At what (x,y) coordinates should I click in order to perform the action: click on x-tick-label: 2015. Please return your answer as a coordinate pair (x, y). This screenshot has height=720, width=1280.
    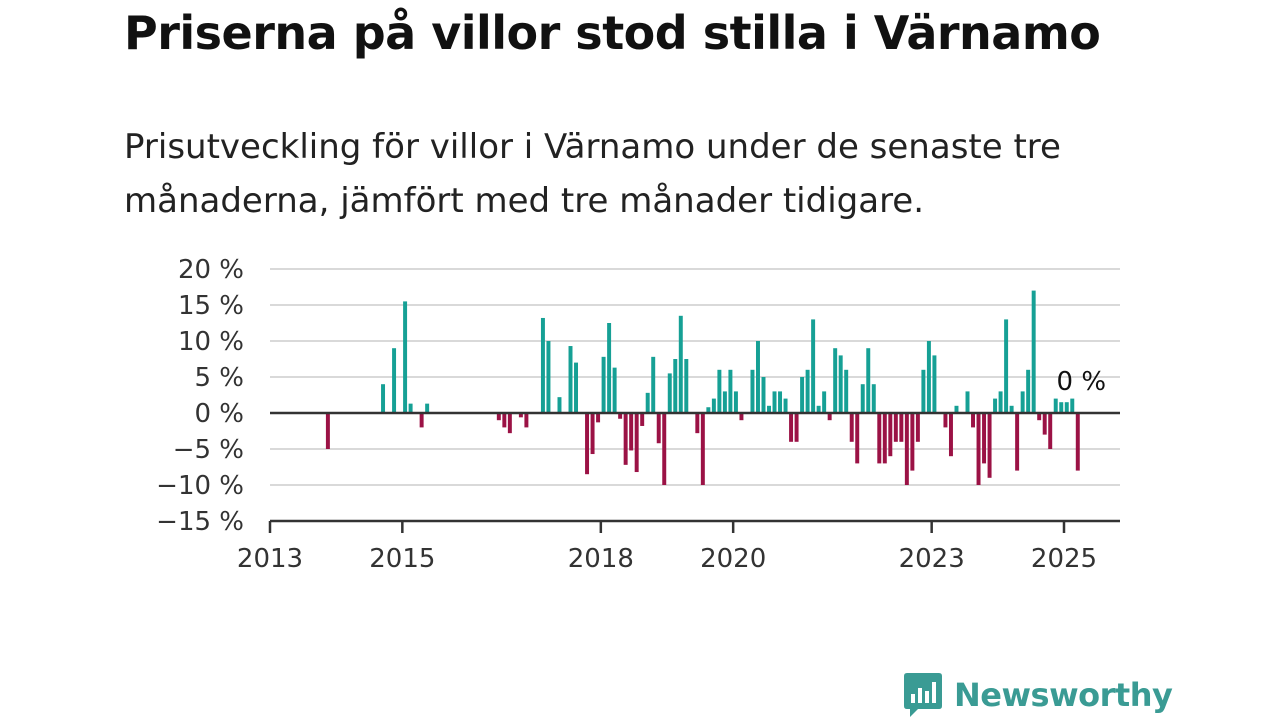
    Looking at the image, I should click on (402, 559).